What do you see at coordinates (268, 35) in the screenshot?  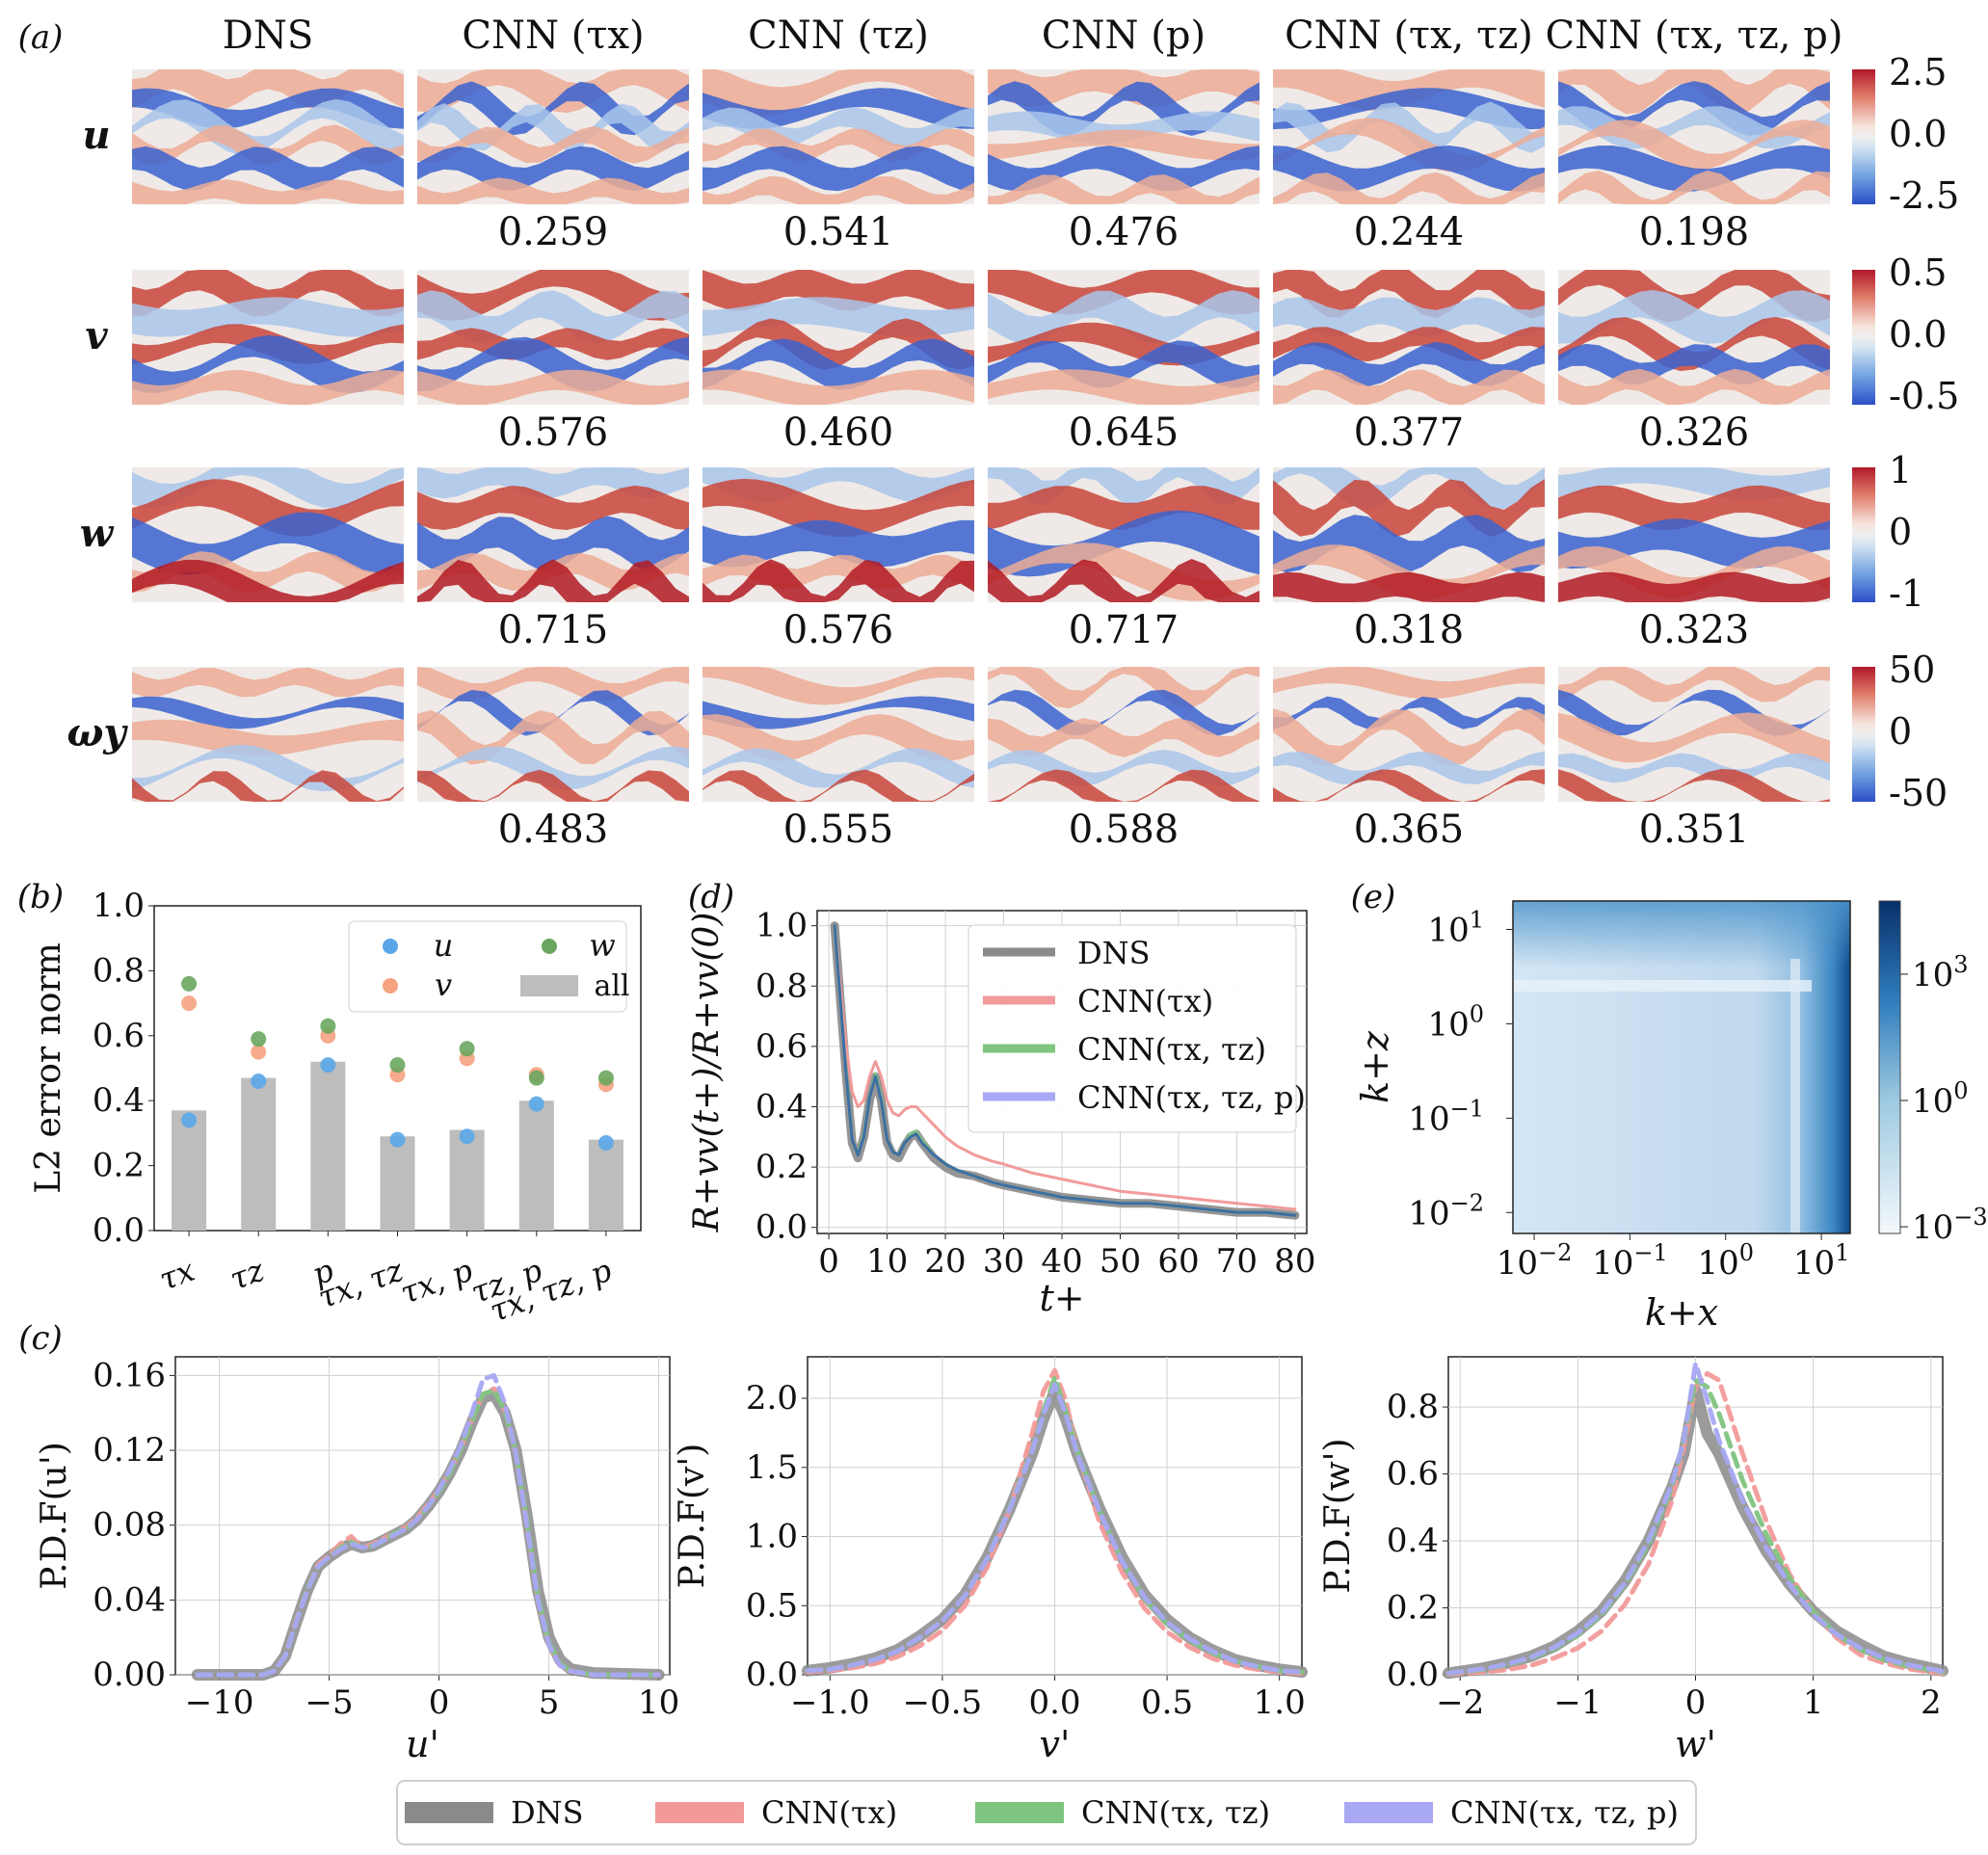 I see `column-header: DNS` at bounding box center [268, 35].